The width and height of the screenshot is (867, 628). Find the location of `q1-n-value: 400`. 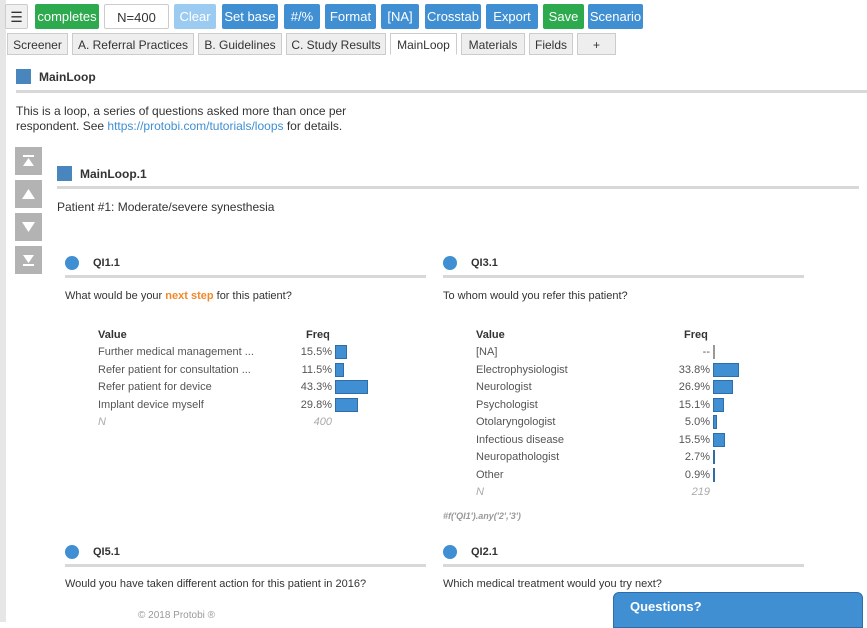

q1-n-value: 400 is located at coordinates (322, 422).